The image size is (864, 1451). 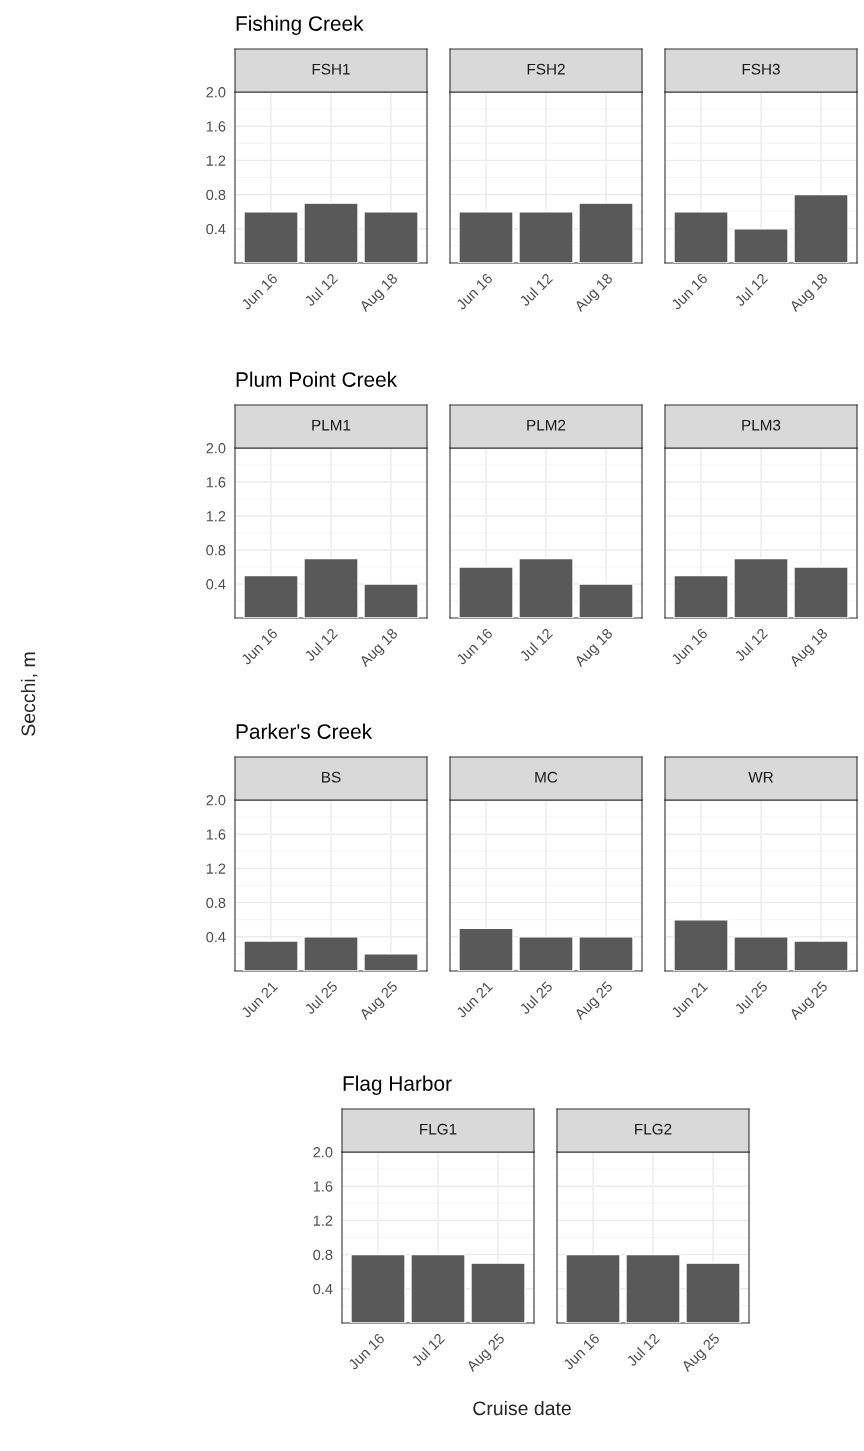 I want to click on chart-title: Flag Harbor, so click(x=397, y=1085).